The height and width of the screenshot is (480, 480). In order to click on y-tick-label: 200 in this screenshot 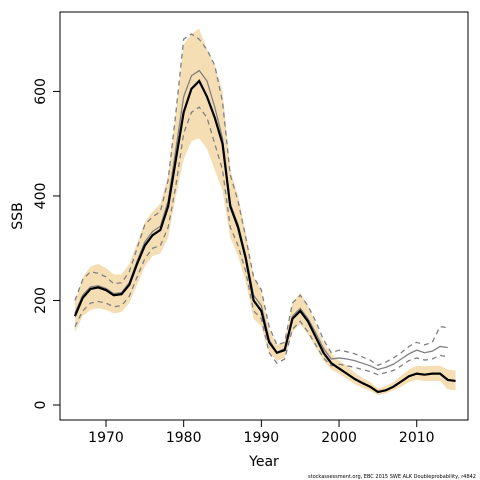, I will do `click(41, 300)`.